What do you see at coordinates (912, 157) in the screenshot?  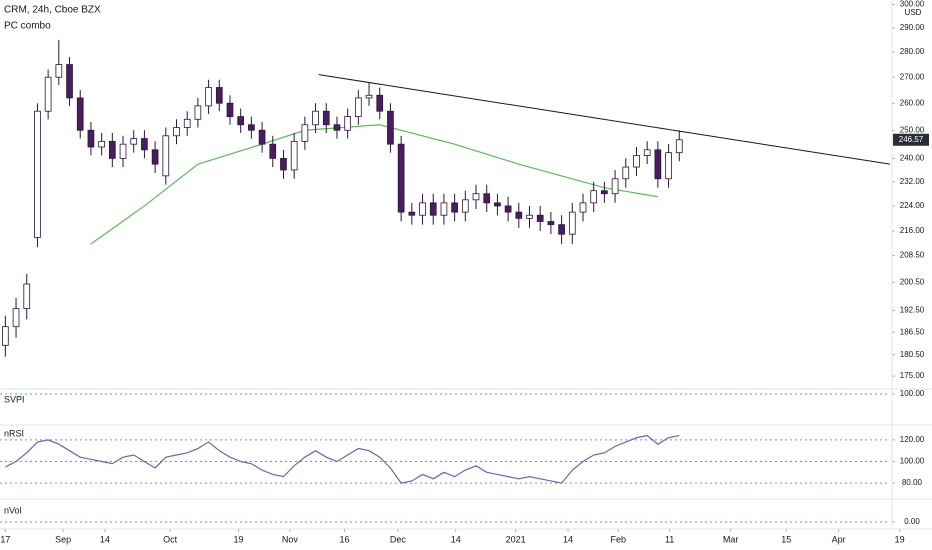 I see `y-tick-label: 240.00` at bounding box center [912, 157].